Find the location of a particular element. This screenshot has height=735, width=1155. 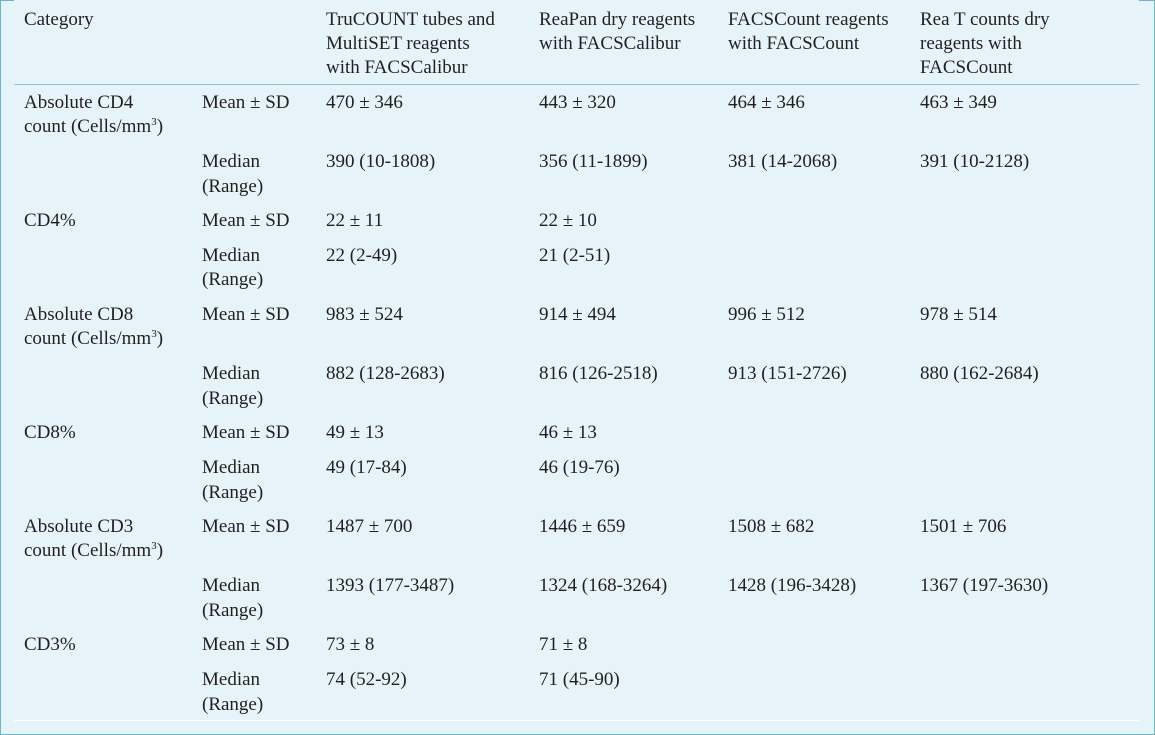

row-category-line1: Absolute CD8 is located at coordinates (79, 314).